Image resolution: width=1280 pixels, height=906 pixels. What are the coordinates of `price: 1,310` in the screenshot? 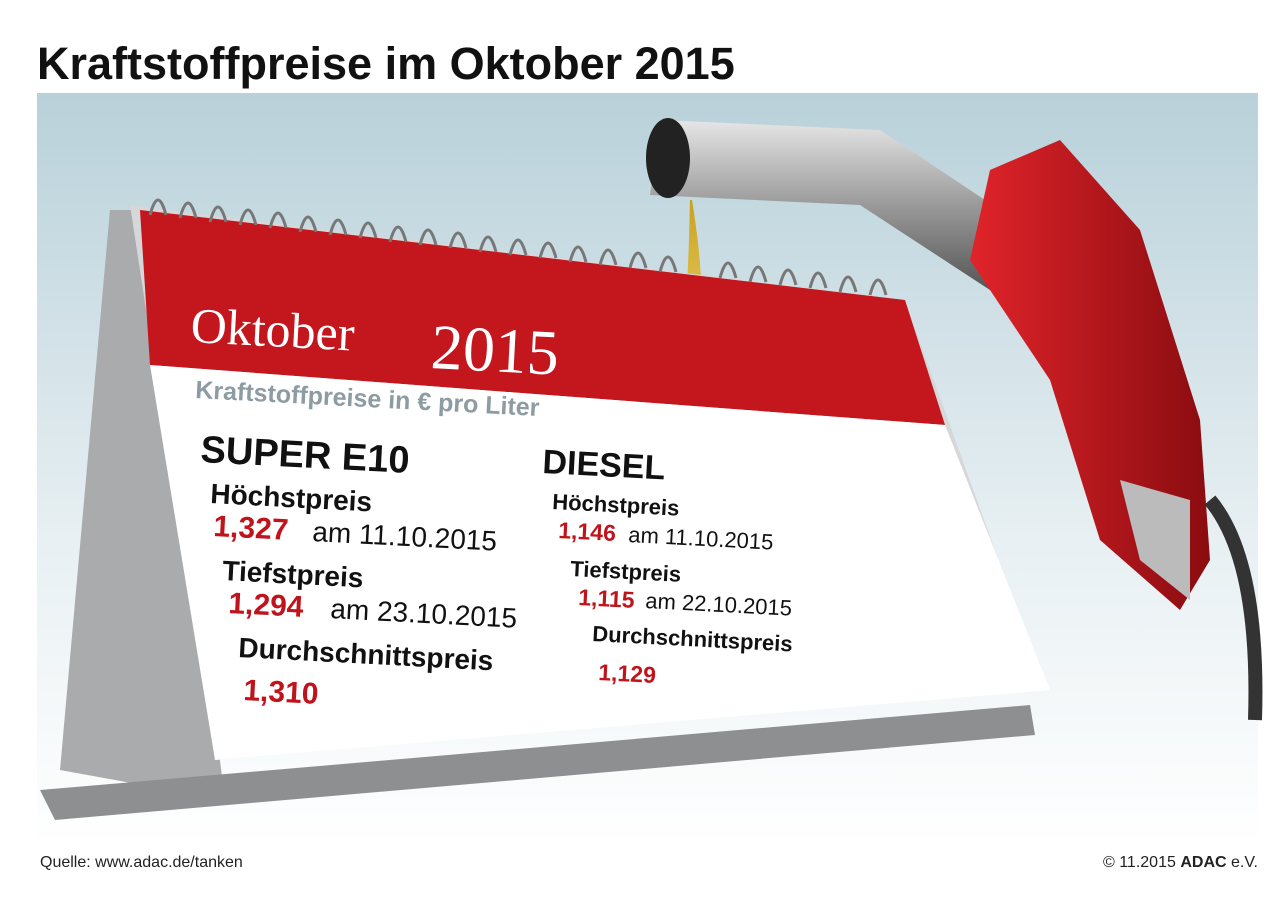 It's located at (281, 692).